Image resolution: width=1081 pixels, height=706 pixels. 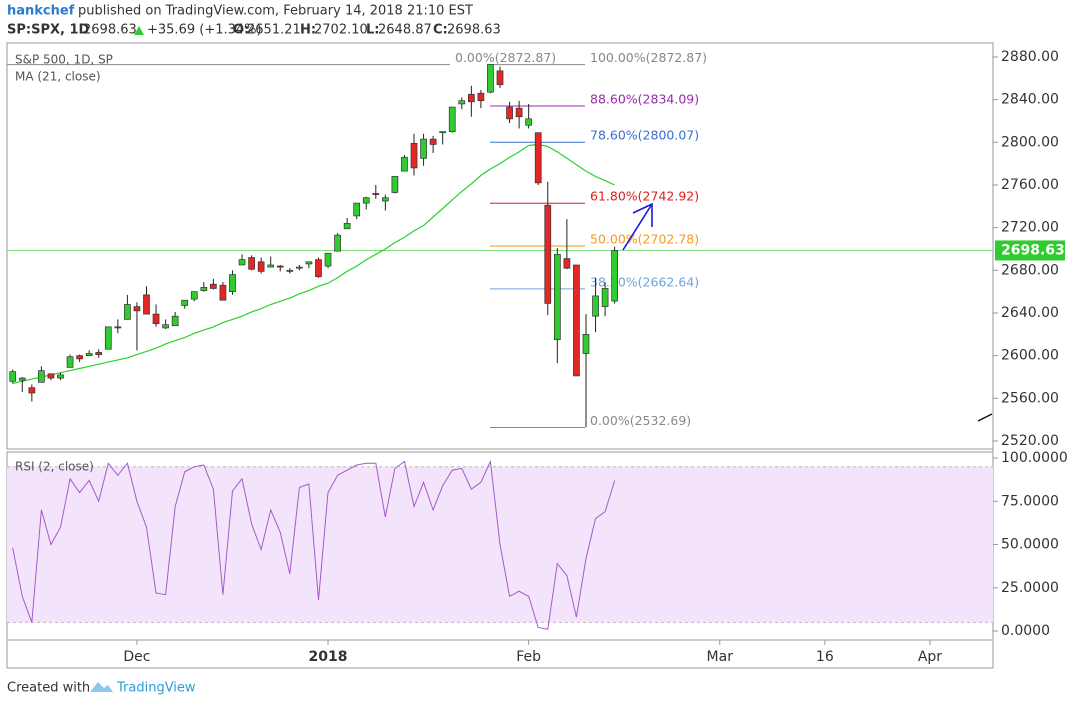 What do you see at coordinates (1030, 313) in the screenshot?
I see `y-tick-label: 2640.00` at bounding box center [1030, 313].